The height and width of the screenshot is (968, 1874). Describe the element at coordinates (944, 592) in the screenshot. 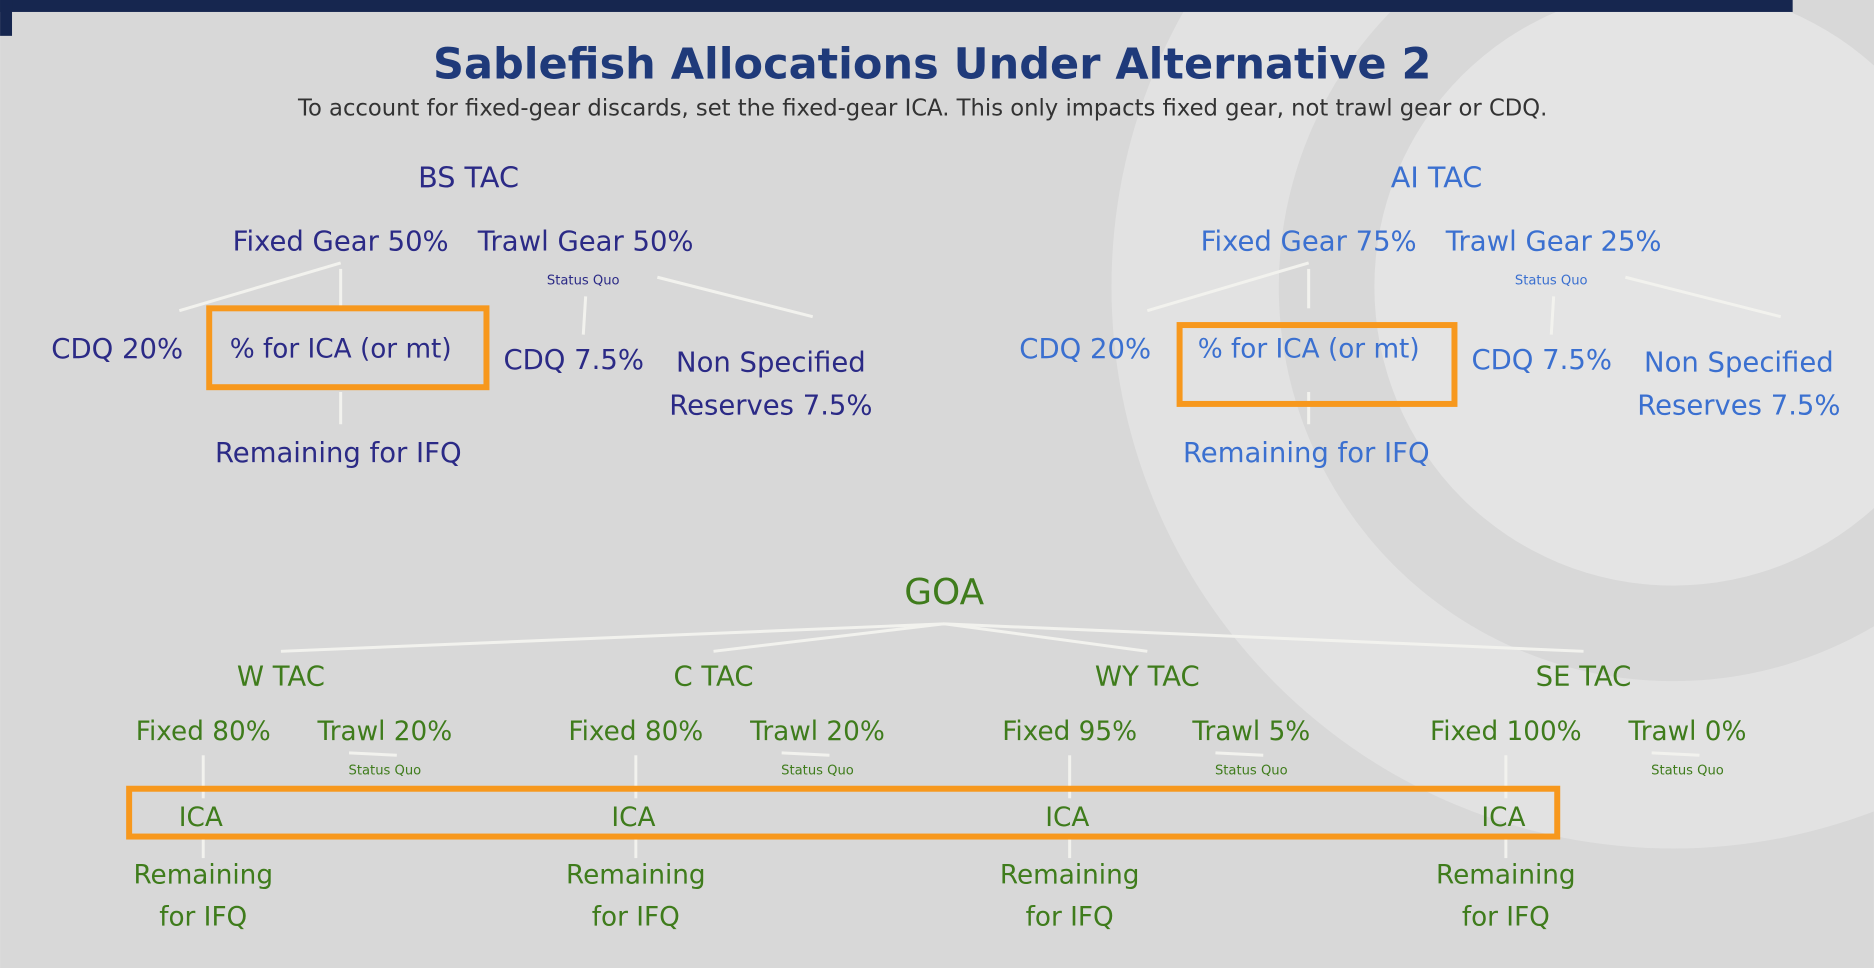

I see `goa-label: GOA` at that location.